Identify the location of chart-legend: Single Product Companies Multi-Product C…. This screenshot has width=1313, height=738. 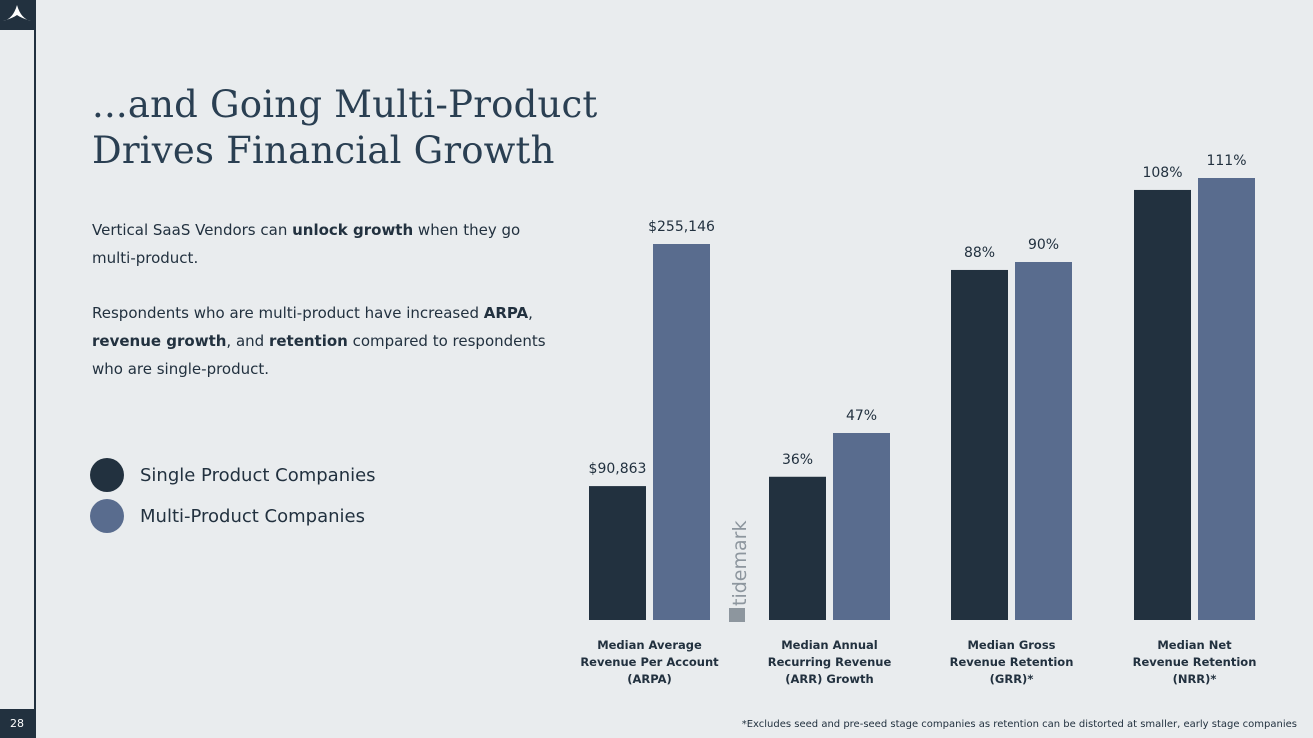
(233, 499).